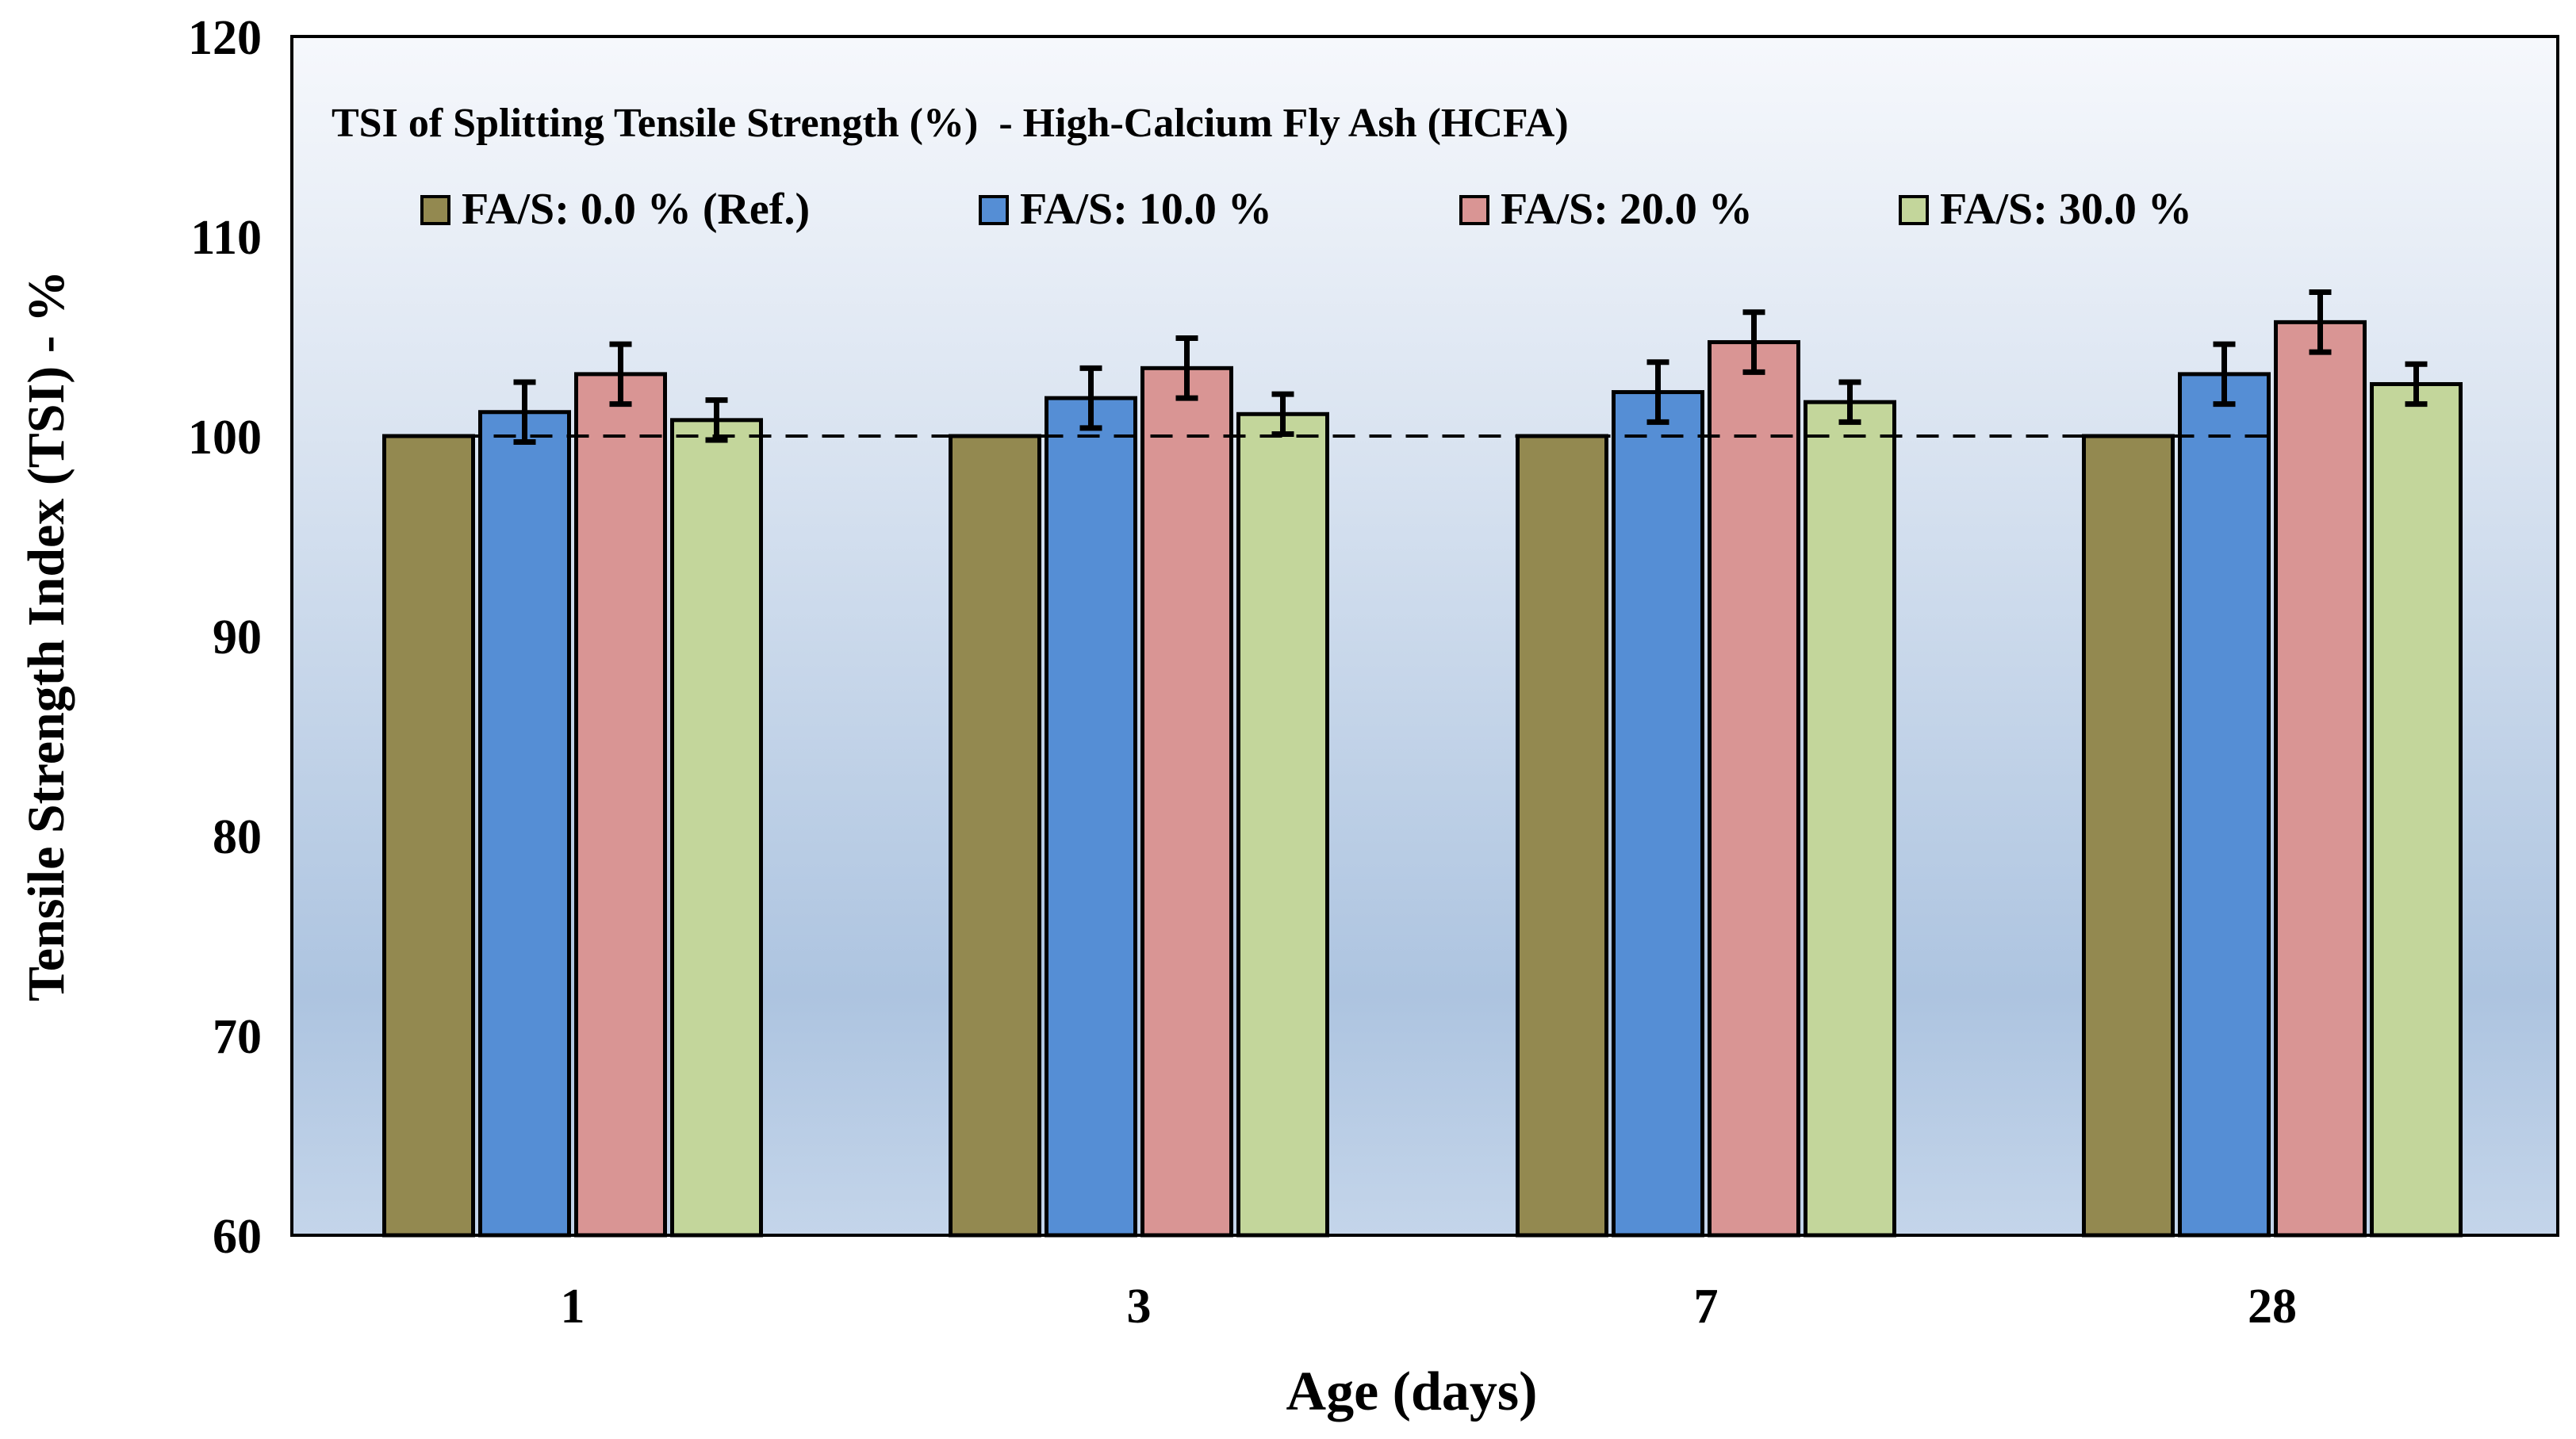 This screenshot has width=2576, height=1439. Describe the element at coordinates (1412, 1391) in the screenshot. I see `x-axis-label: Age (days)` at that location.